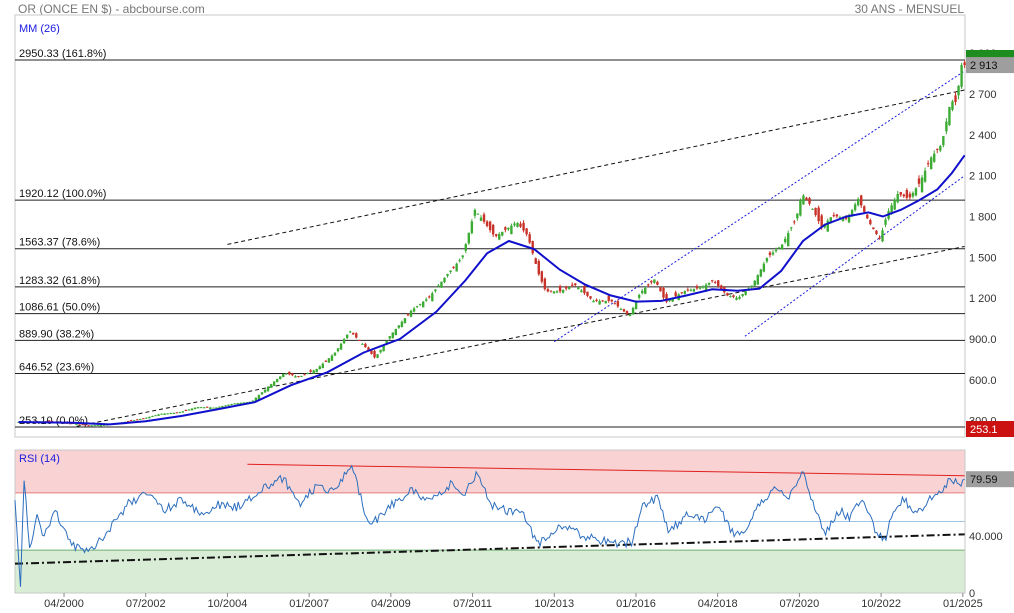 The width and height of the screenshot is (1014, 613). Describe the element at coordinates (984, 66) in the screenshot. I see `last-price-label: 2 913` at that location.